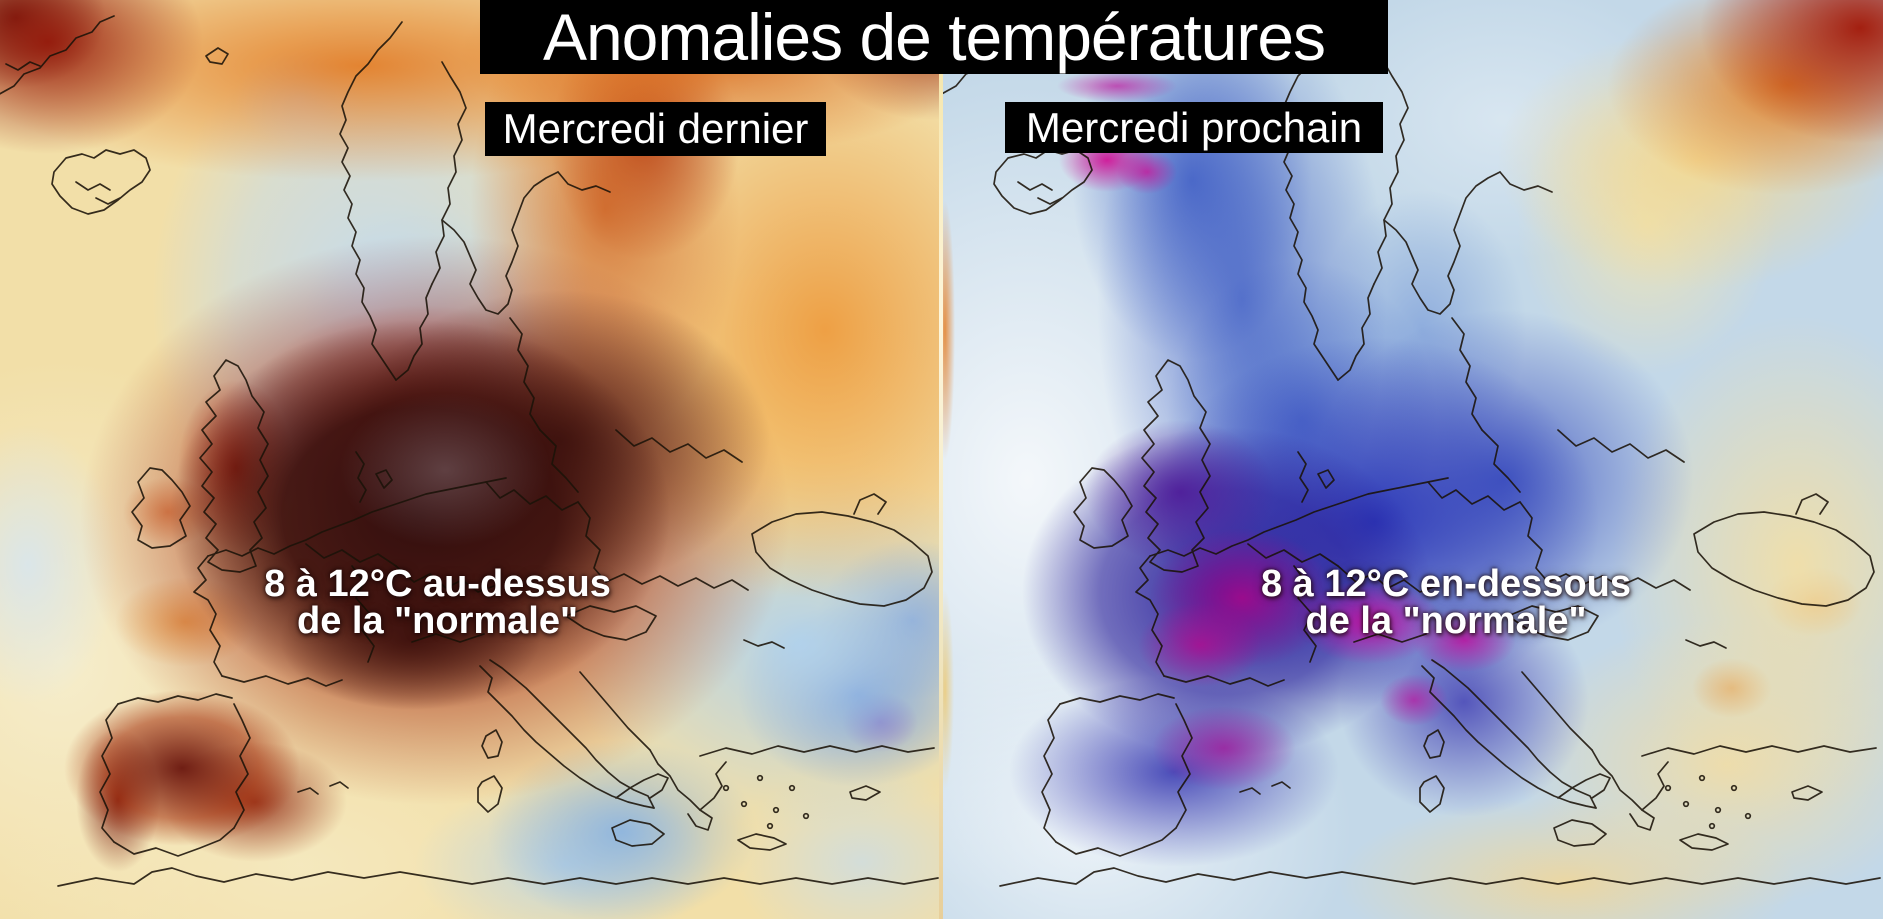 The image size is (1883, 919). I want to click on panel-label-next-wednesday: Mercredi prochain, so click(1194, 127).